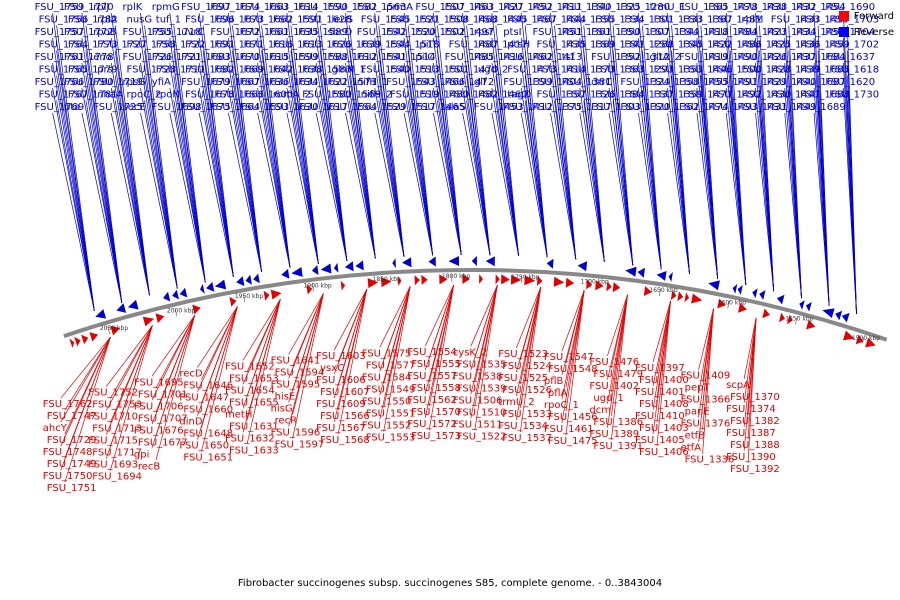  What do you see at coordinates (176, 312) in the screenshot?
I see `scale-tick` at bounding box center [176, 312].